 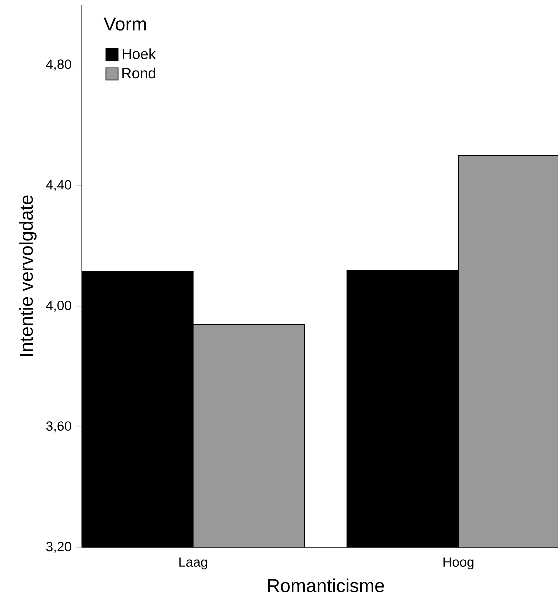 What do you see at coordinates (59, 548) in the screenshot?
I see `y-tick-label: 3,20` at bounding box center [59, 548].